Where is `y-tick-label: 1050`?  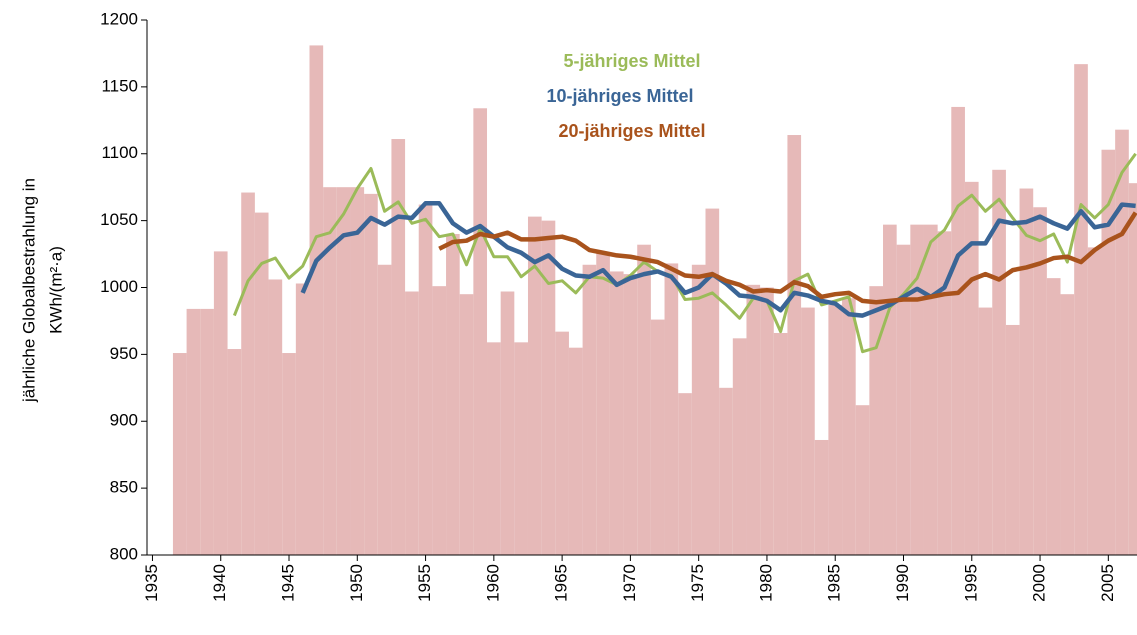 y-tick-label: 1050 is located at coordinates (119, 219).